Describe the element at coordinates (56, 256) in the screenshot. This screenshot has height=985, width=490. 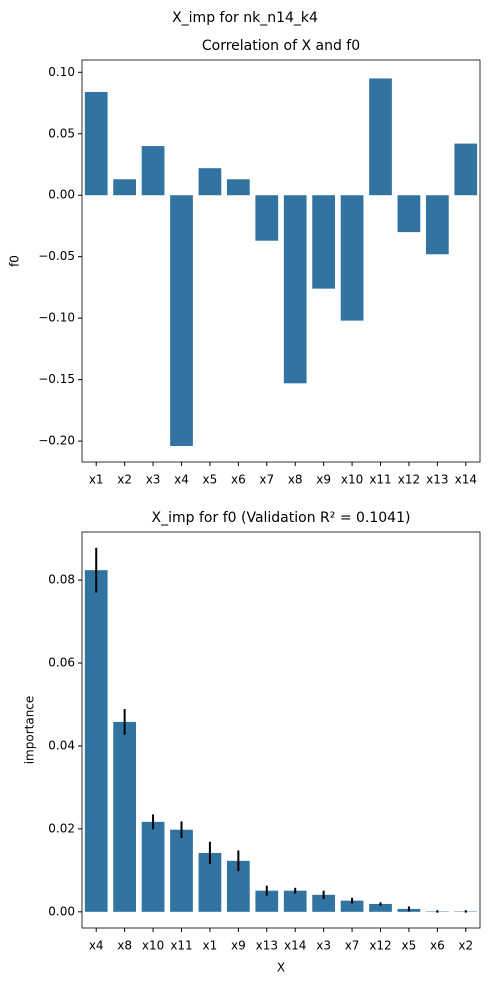
I see `y-tick-label: −0.05` at that location.